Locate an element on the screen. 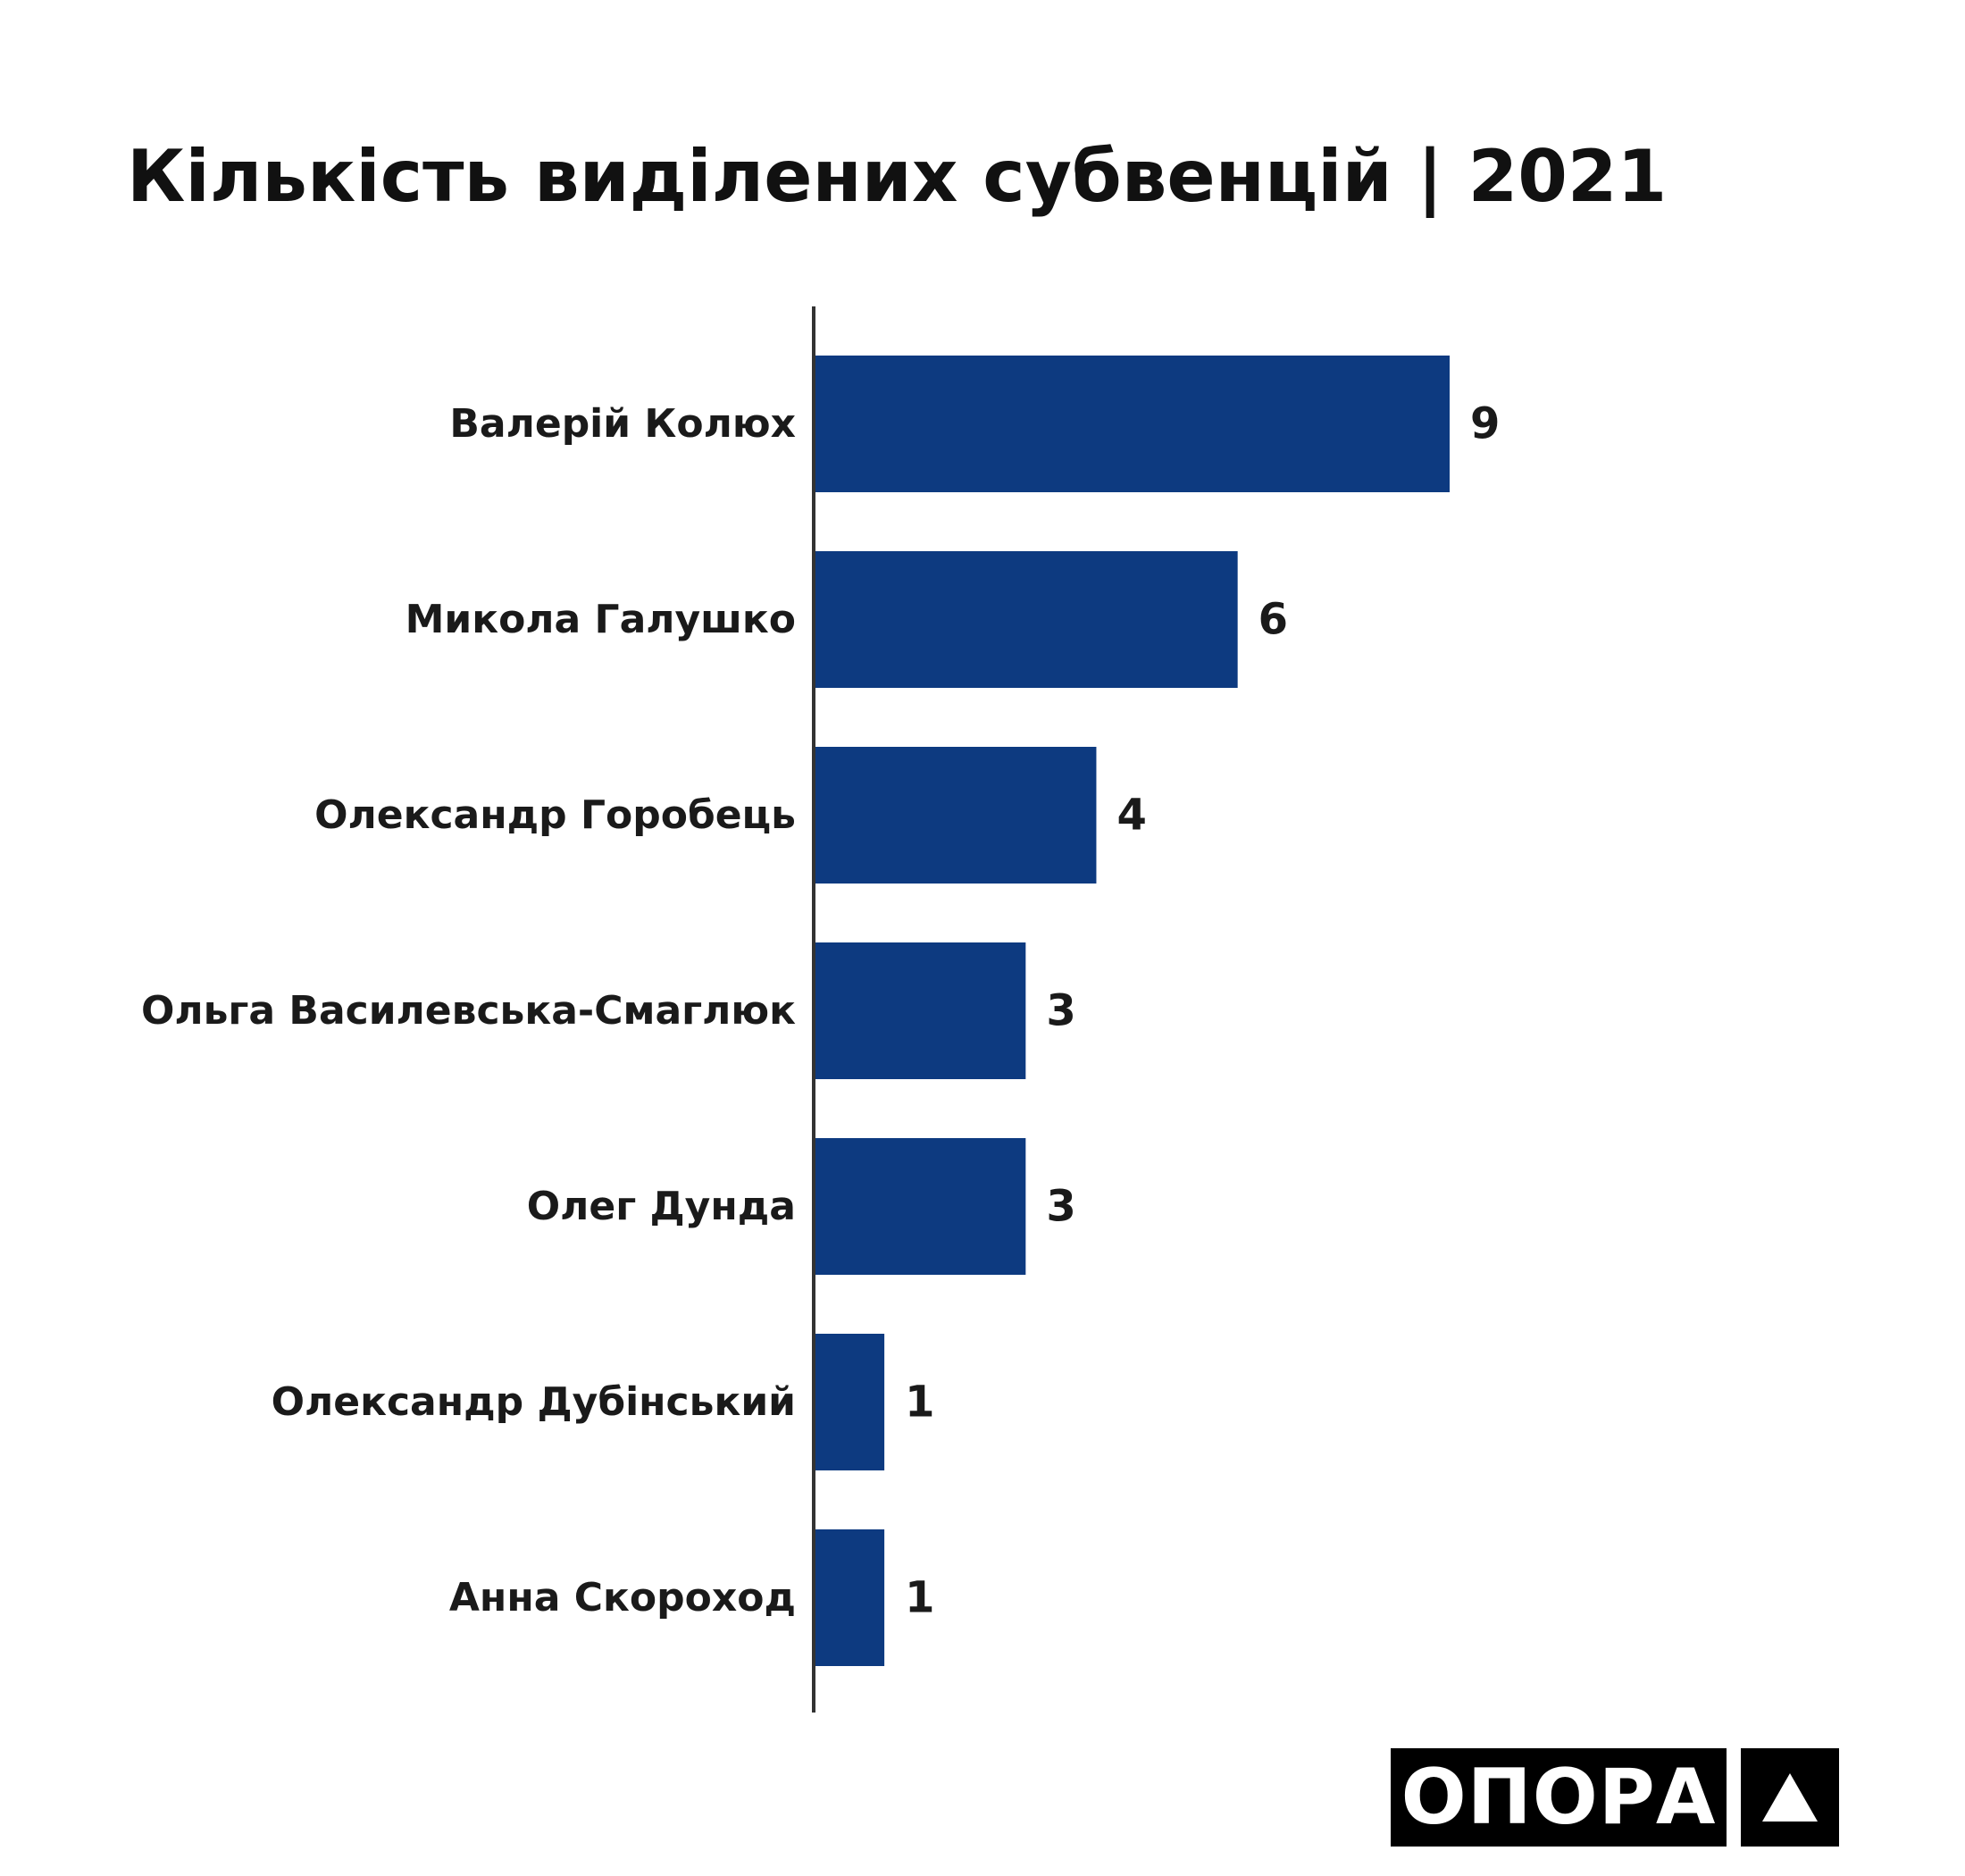  logo-wordmark: ОПОРА is located at coordinates (1559, 1797).